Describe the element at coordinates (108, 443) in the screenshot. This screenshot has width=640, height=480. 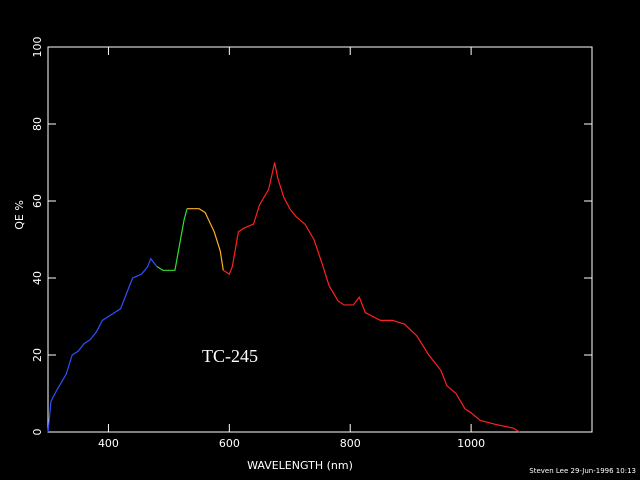
I see `x-tick-label: 400` at that location.